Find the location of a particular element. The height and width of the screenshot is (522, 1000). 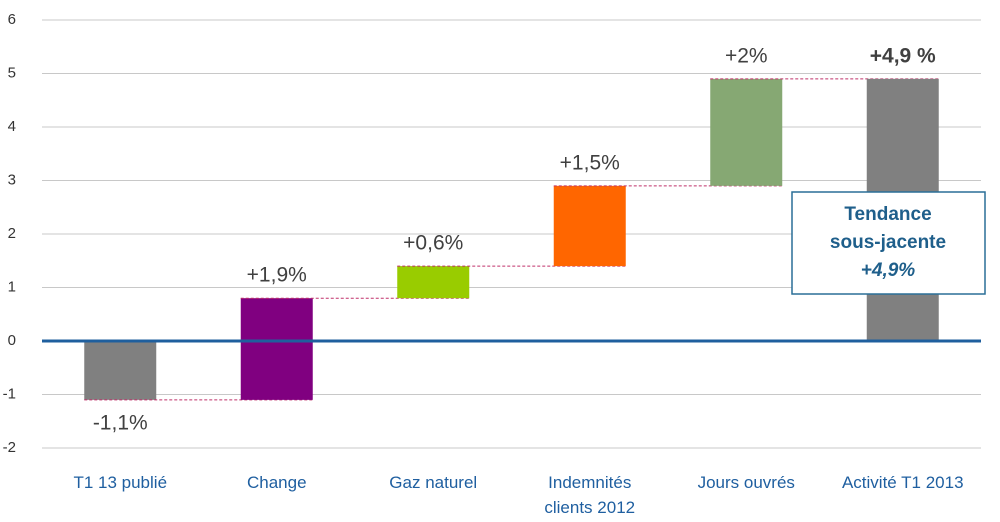

annotation-text: +4,9% is located at coordinates (888, 270).